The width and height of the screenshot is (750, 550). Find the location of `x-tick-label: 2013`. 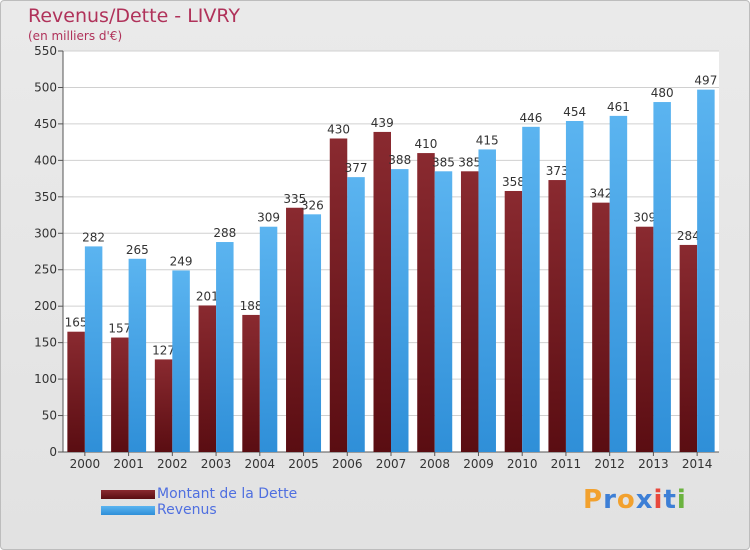

x-tick-label: 2013 is located at coordinates (653, 464).